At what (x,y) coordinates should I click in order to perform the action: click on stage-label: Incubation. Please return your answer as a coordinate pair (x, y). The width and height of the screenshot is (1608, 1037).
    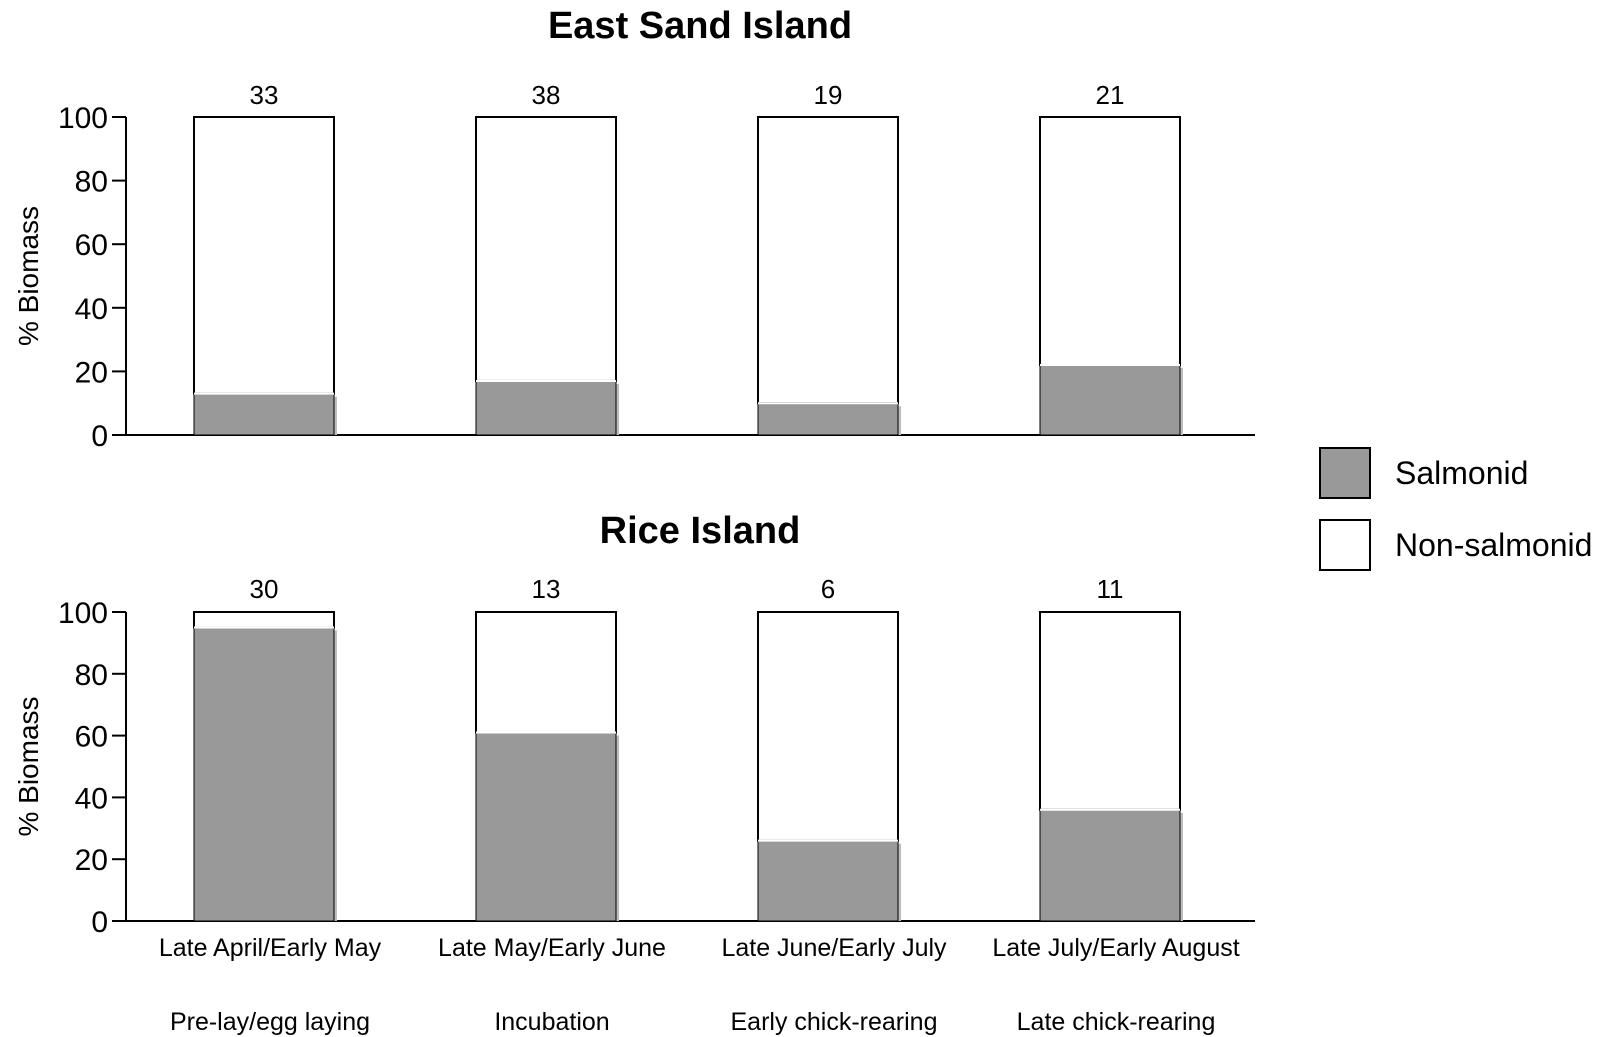
    Looking at the image, I should click on (551, 1022).